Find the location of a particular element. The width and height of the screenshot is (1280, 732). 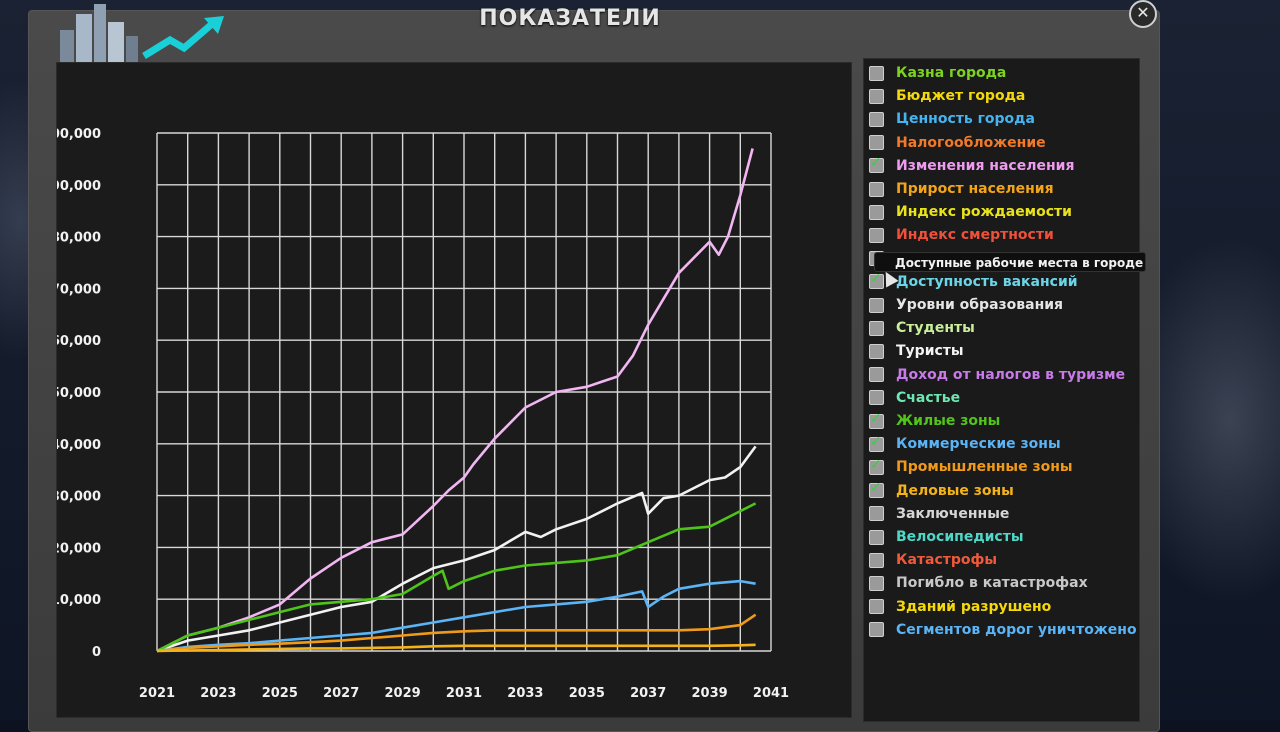

legend-label: Велосипедисты is located at coordinates (960, 537).